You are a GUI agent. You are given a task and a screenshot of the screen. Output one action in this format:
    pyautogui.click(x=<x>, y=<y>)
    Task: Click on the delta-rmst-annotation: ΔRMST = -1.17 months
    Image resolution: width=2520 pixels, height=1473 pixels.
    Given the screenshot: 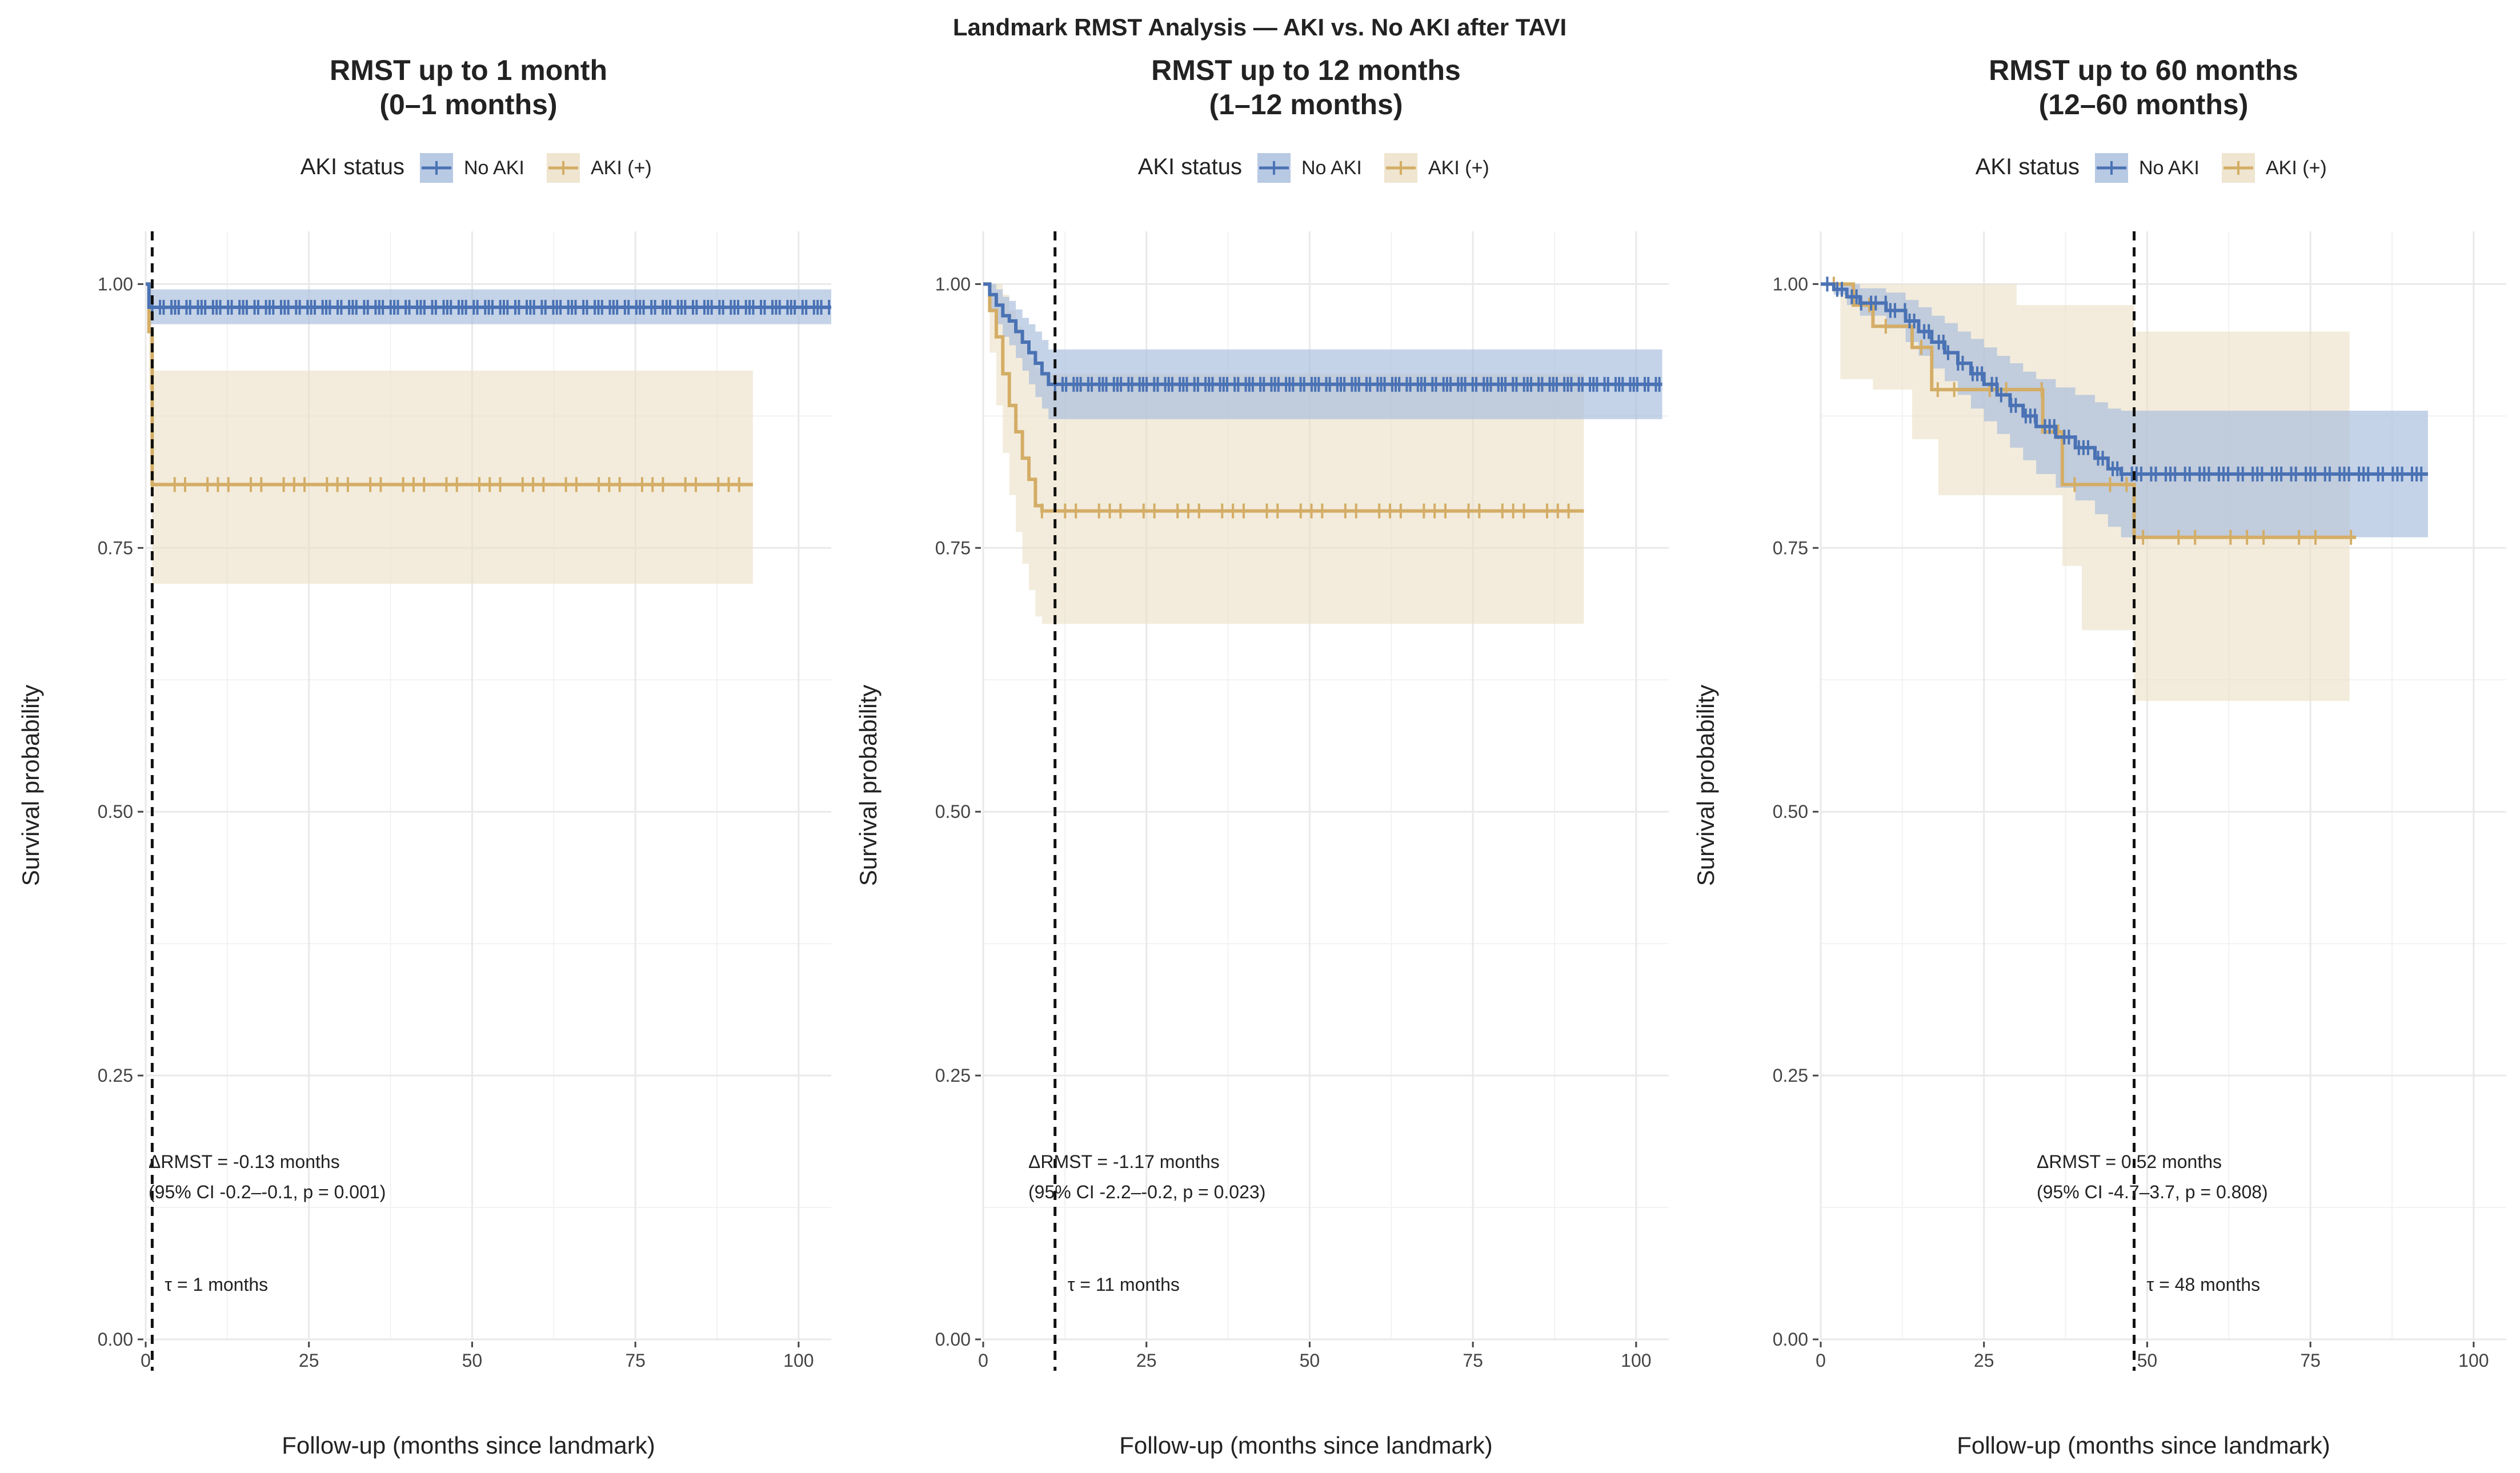 What is the action you would take?
    pyautogui.click(x=1124, y=1161)
    